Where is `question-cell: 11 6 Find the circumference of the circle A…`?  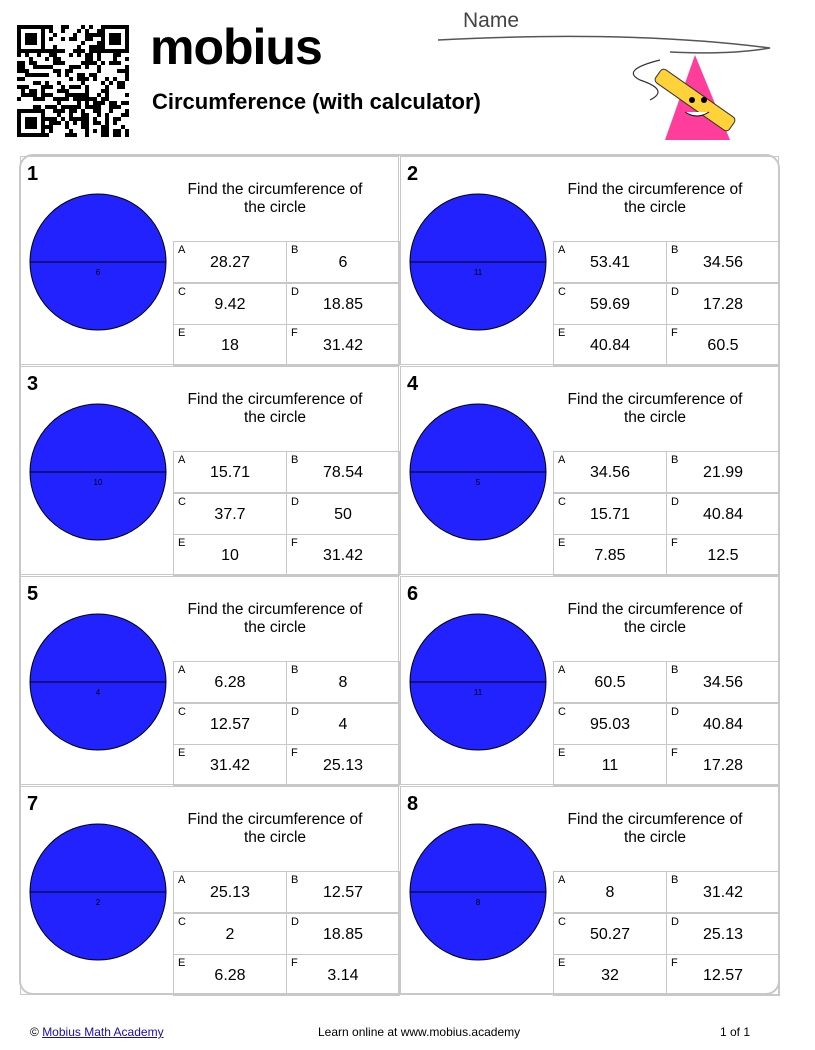 question-cell: 11 6 Find the circumference of the circle A… is located at coordinates (590, 681).